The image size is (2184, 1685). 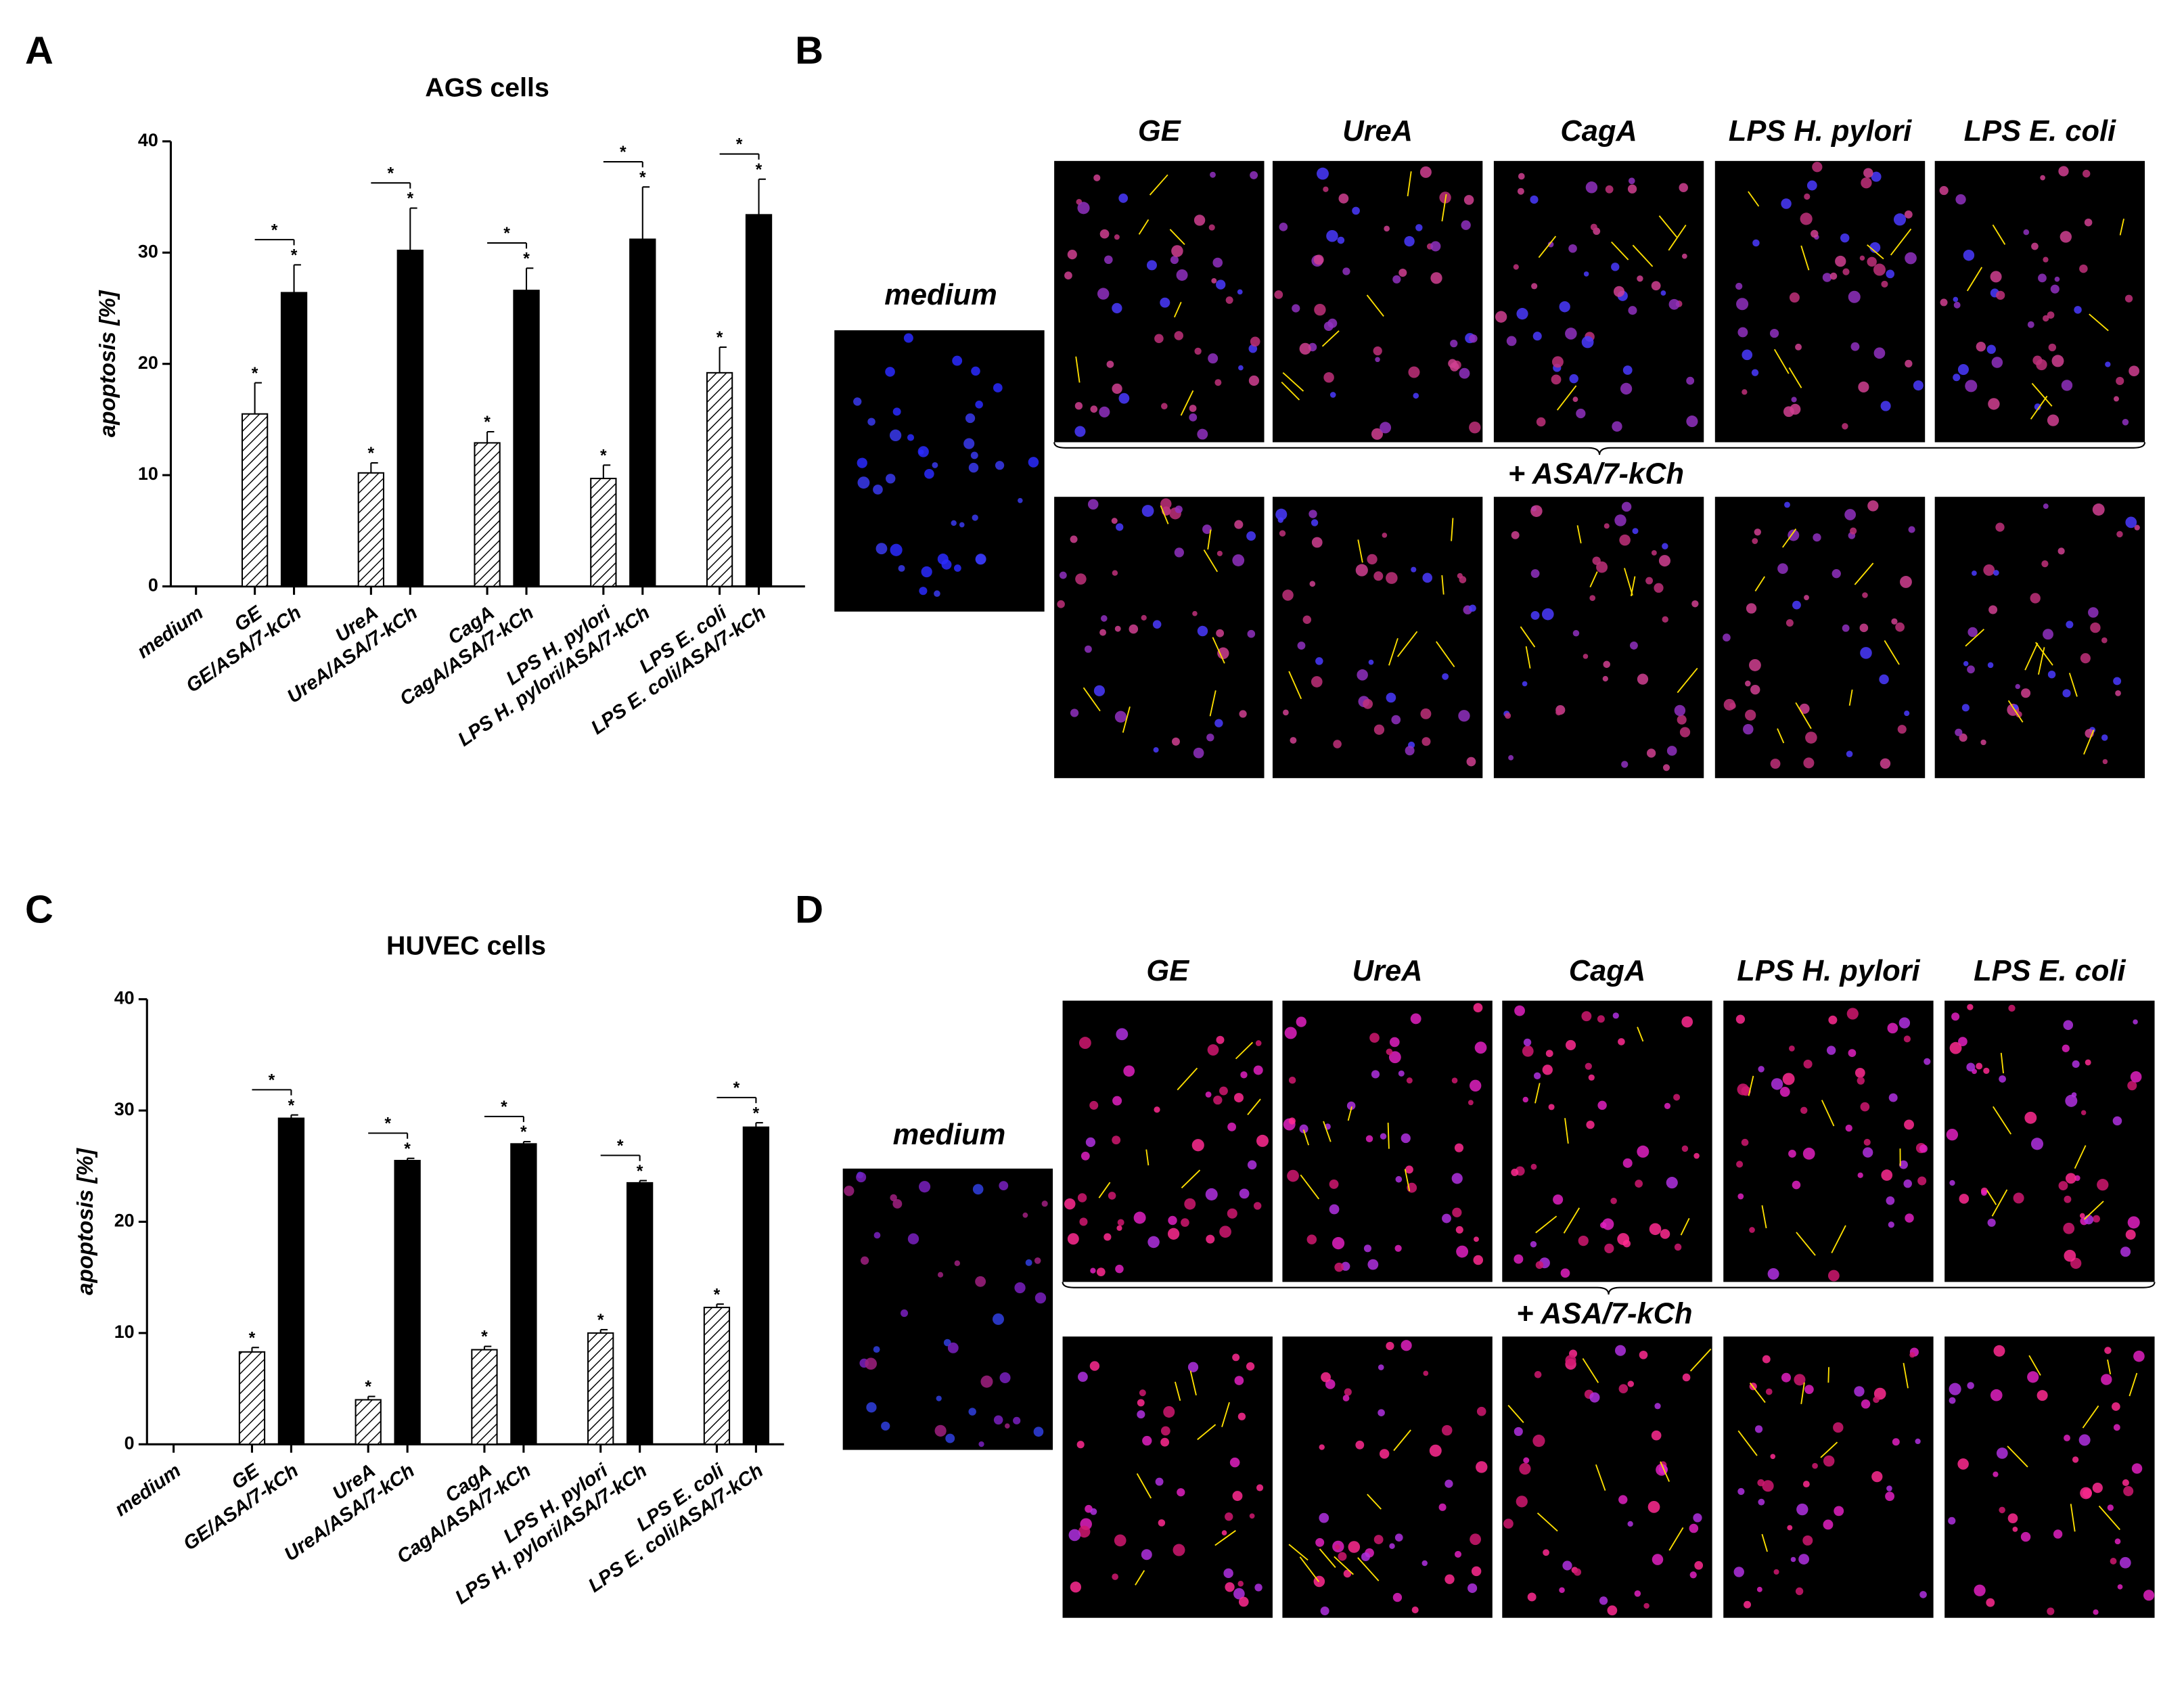 What do you see at coordinates (368, 1422) in the screenshot?
I see `bar` at bounding box center [368, 1422].